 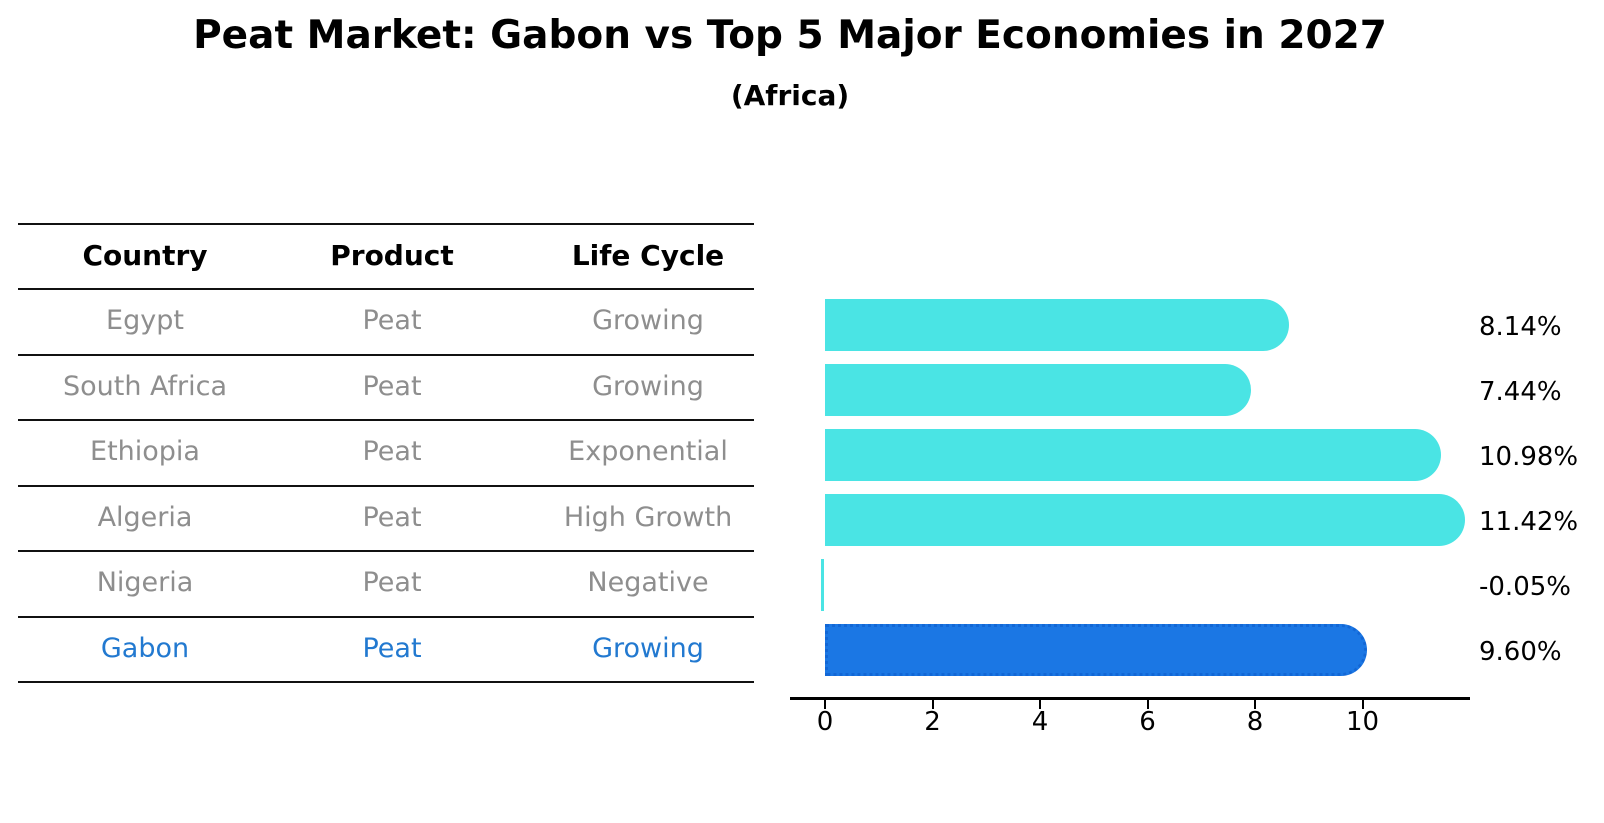 I want to click on x-axis-tick-label: 6, so click(x=1147, y=722).